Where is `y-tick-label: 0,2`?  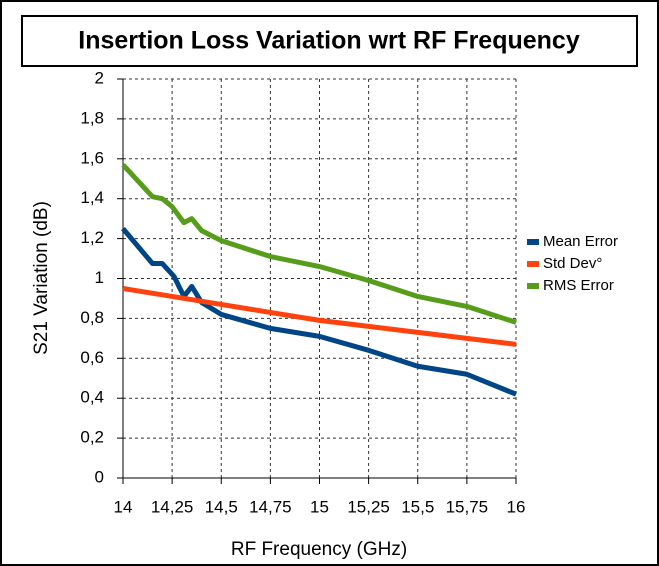 y-tick-label: 0,2 is located at coordinates (92, 437).